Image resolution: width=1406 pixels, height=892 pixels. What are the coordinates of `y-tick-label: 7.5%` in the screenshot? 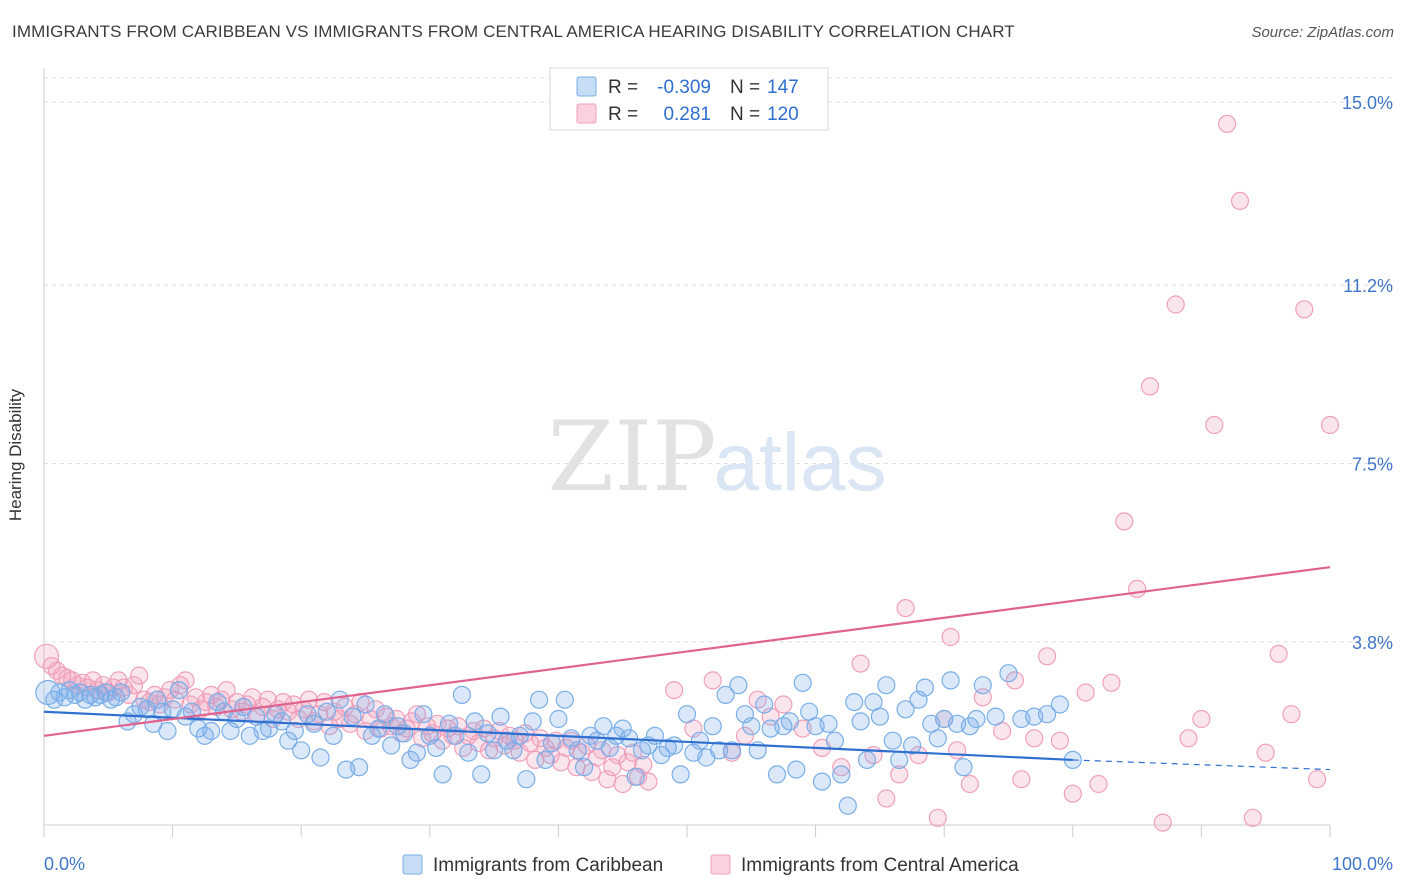 It's located at (1372, 465).